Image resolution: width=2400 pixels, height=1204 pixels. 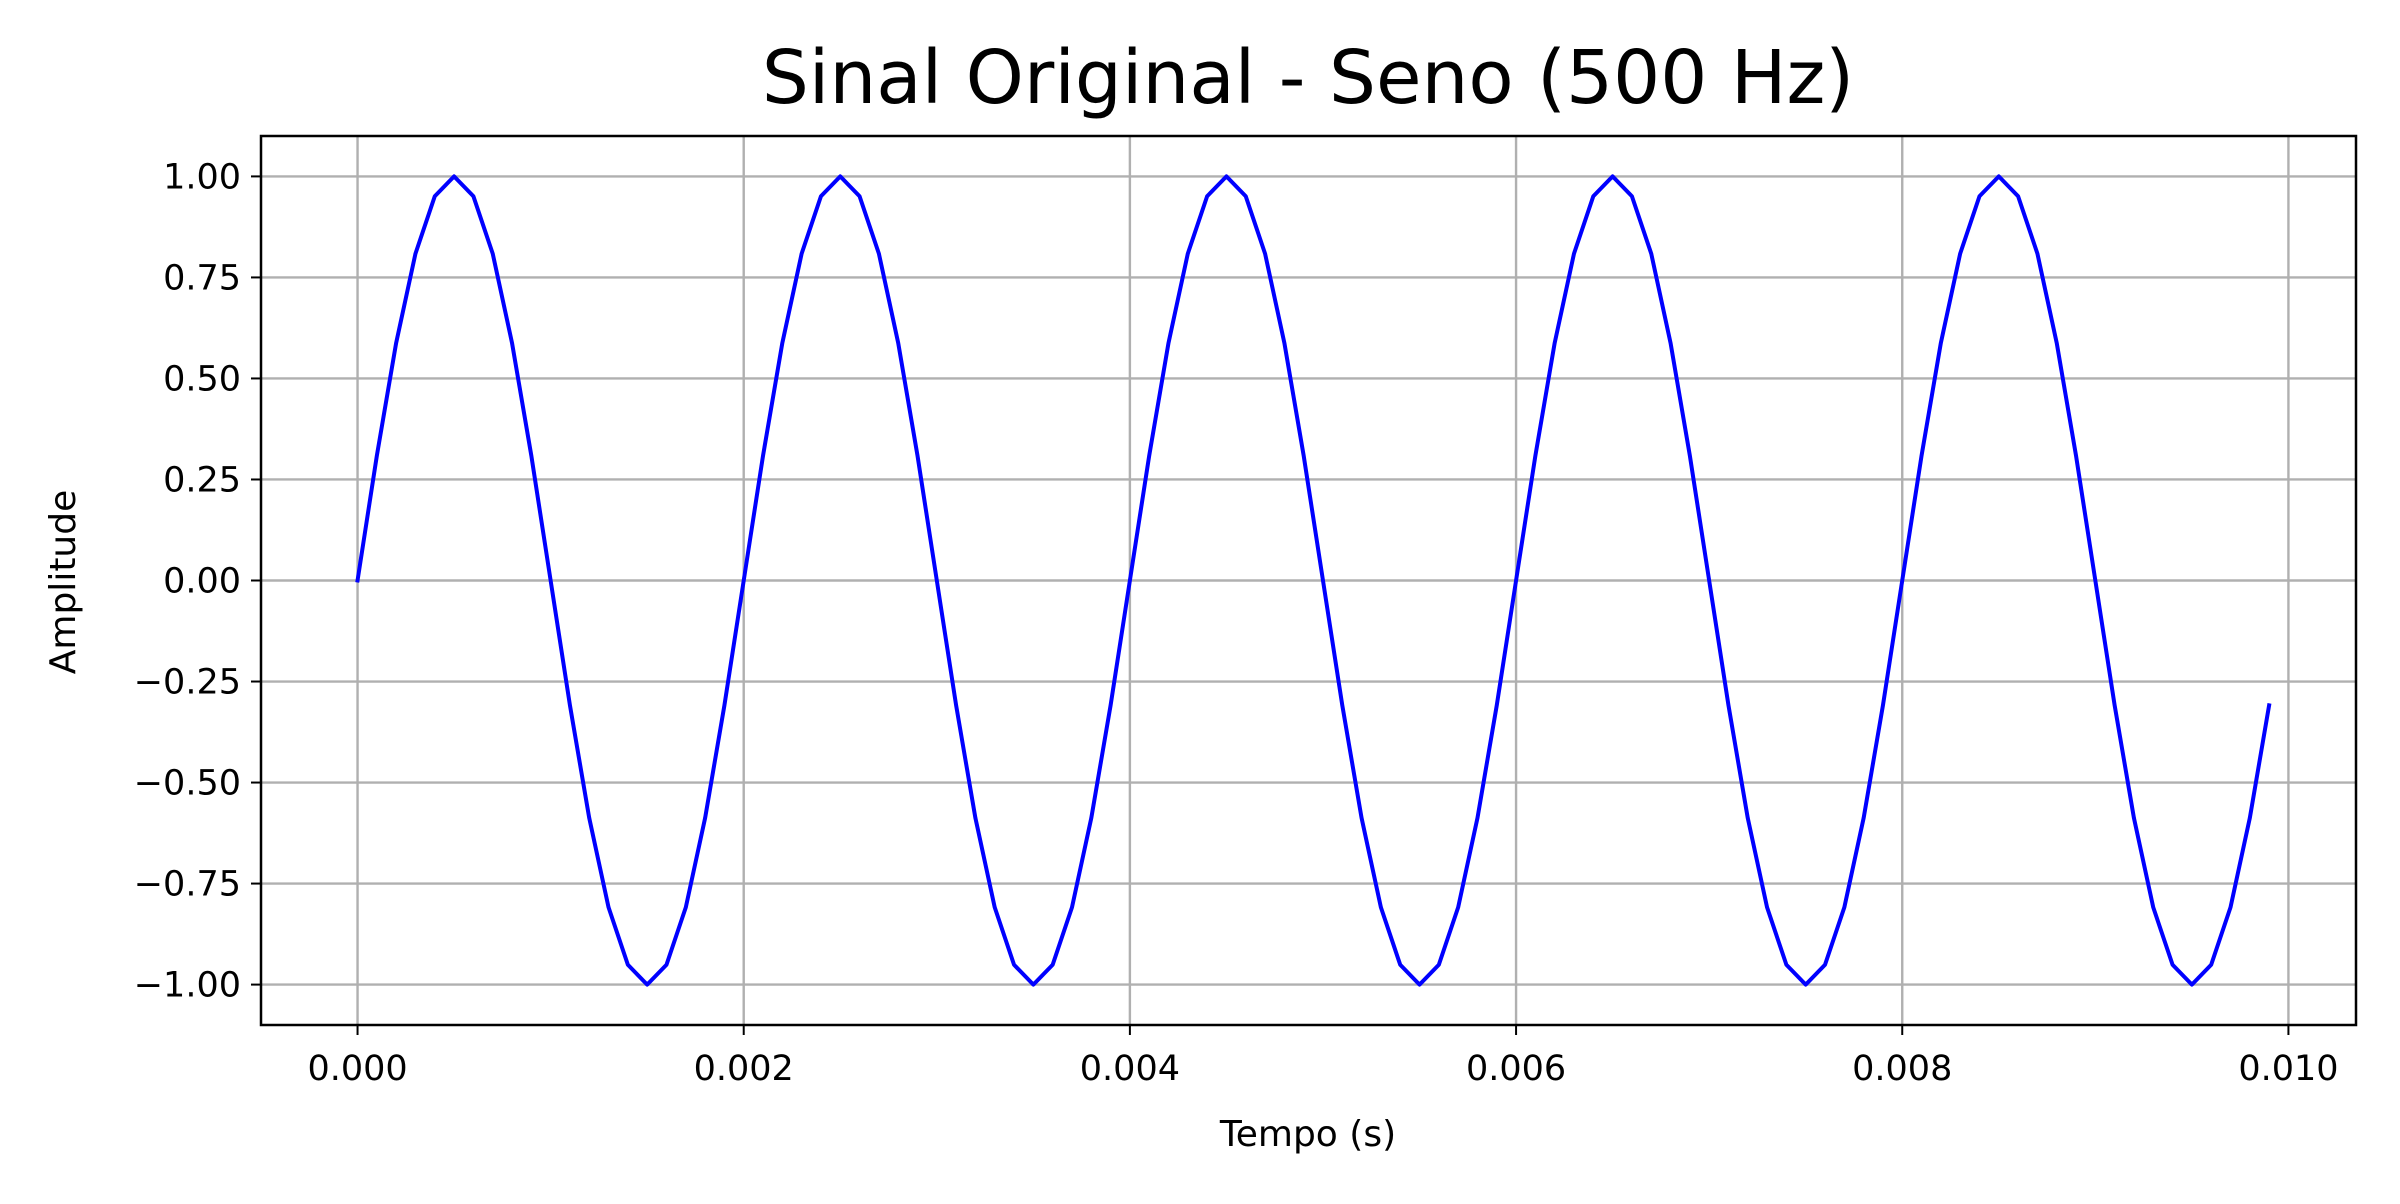 I want to click on x-tick-label: 0.006, so click(x=1516, y=1069).